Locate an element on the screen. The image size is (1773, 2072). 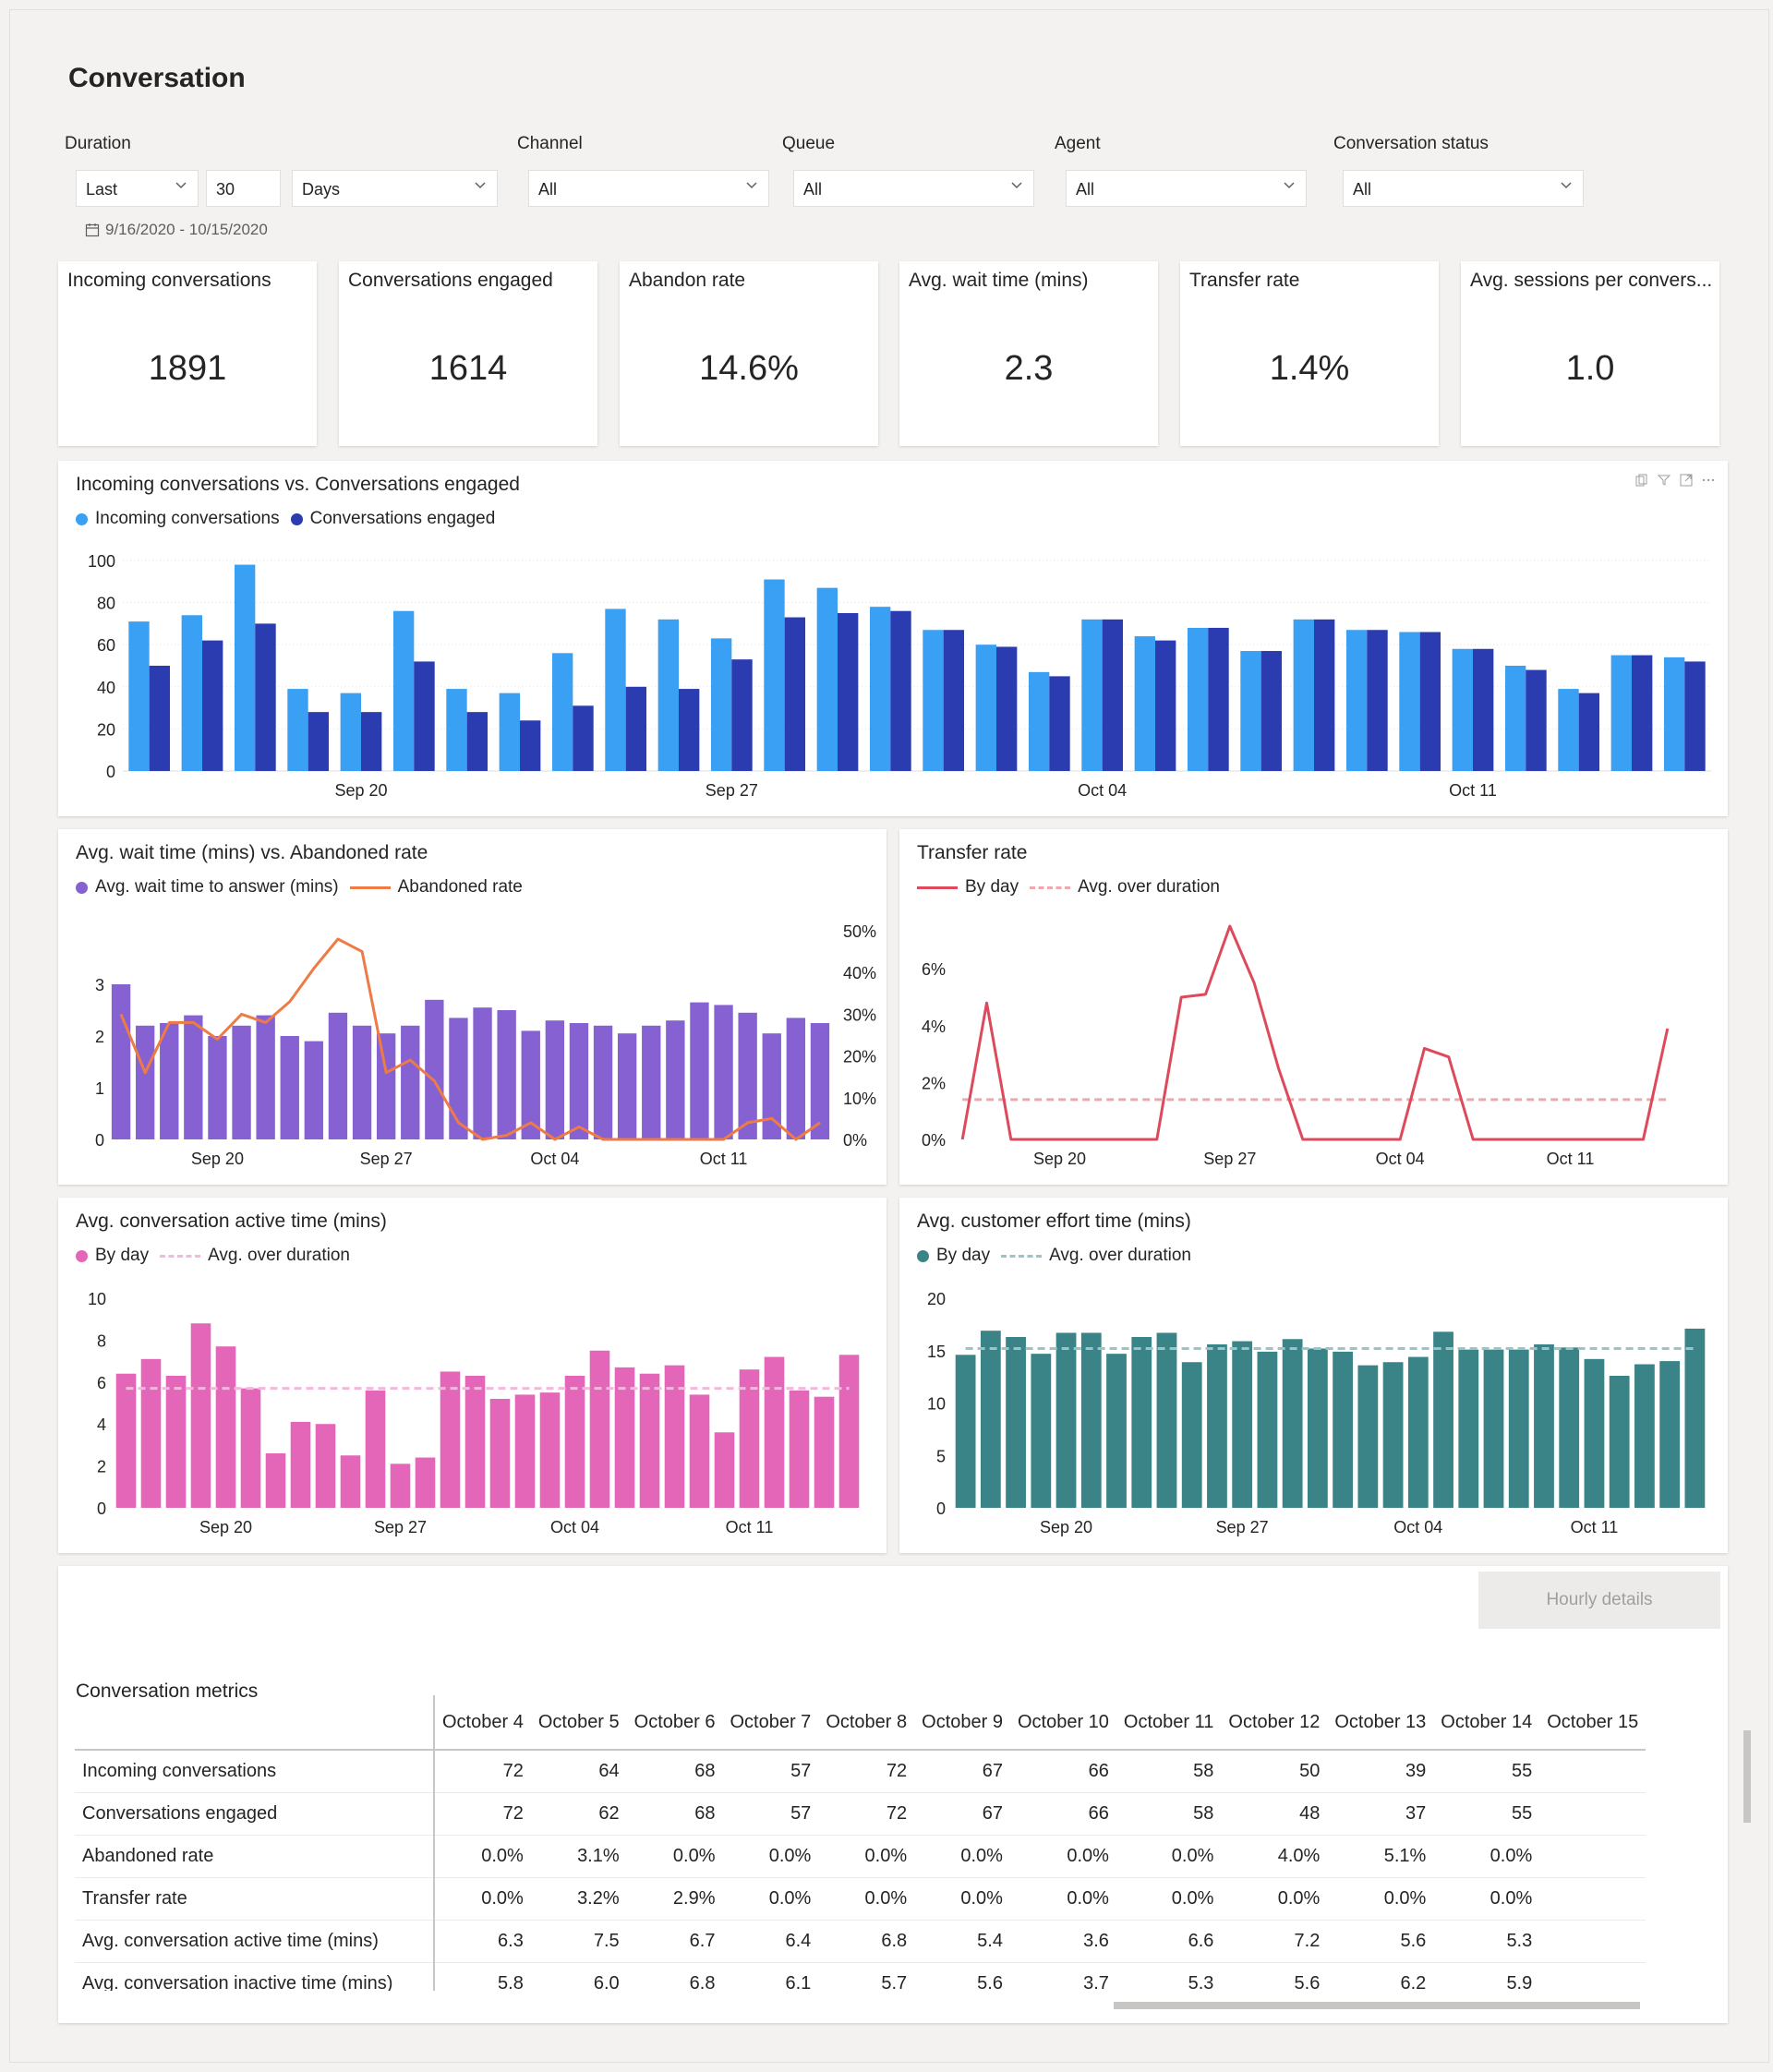
kpi-card-transfer-rate: Transfer rate 1.4% is located at coordinates (1309, 353).